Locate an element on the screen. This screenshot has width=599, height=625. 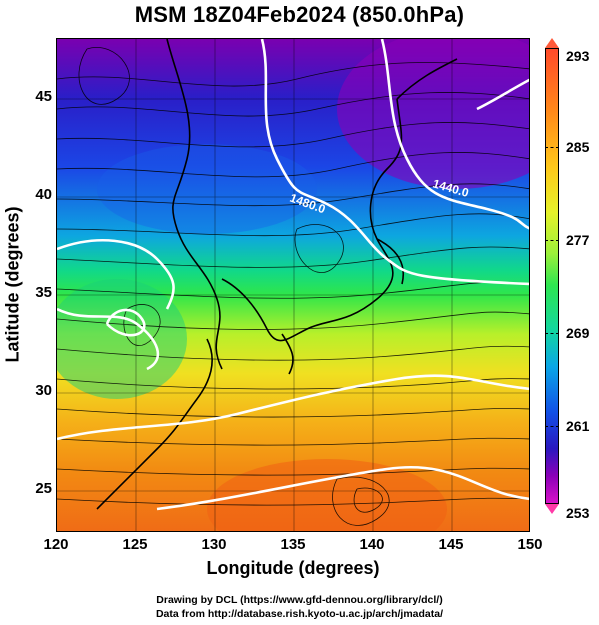
x-tick-135: 135 is located at coordinates (293, 544).